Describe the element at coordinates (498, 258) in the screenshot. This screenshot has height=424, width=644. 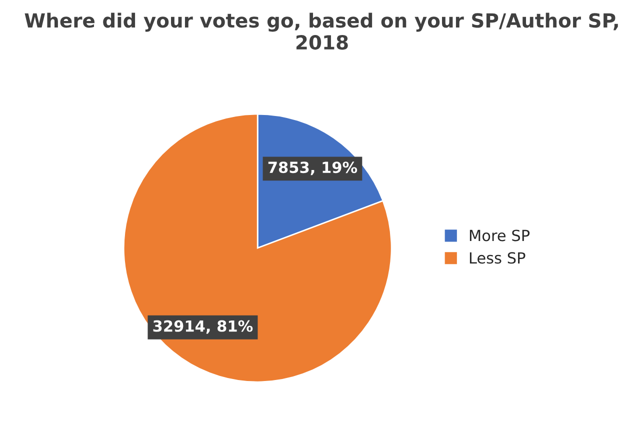
I see `legend-label: Less SP` at that location.